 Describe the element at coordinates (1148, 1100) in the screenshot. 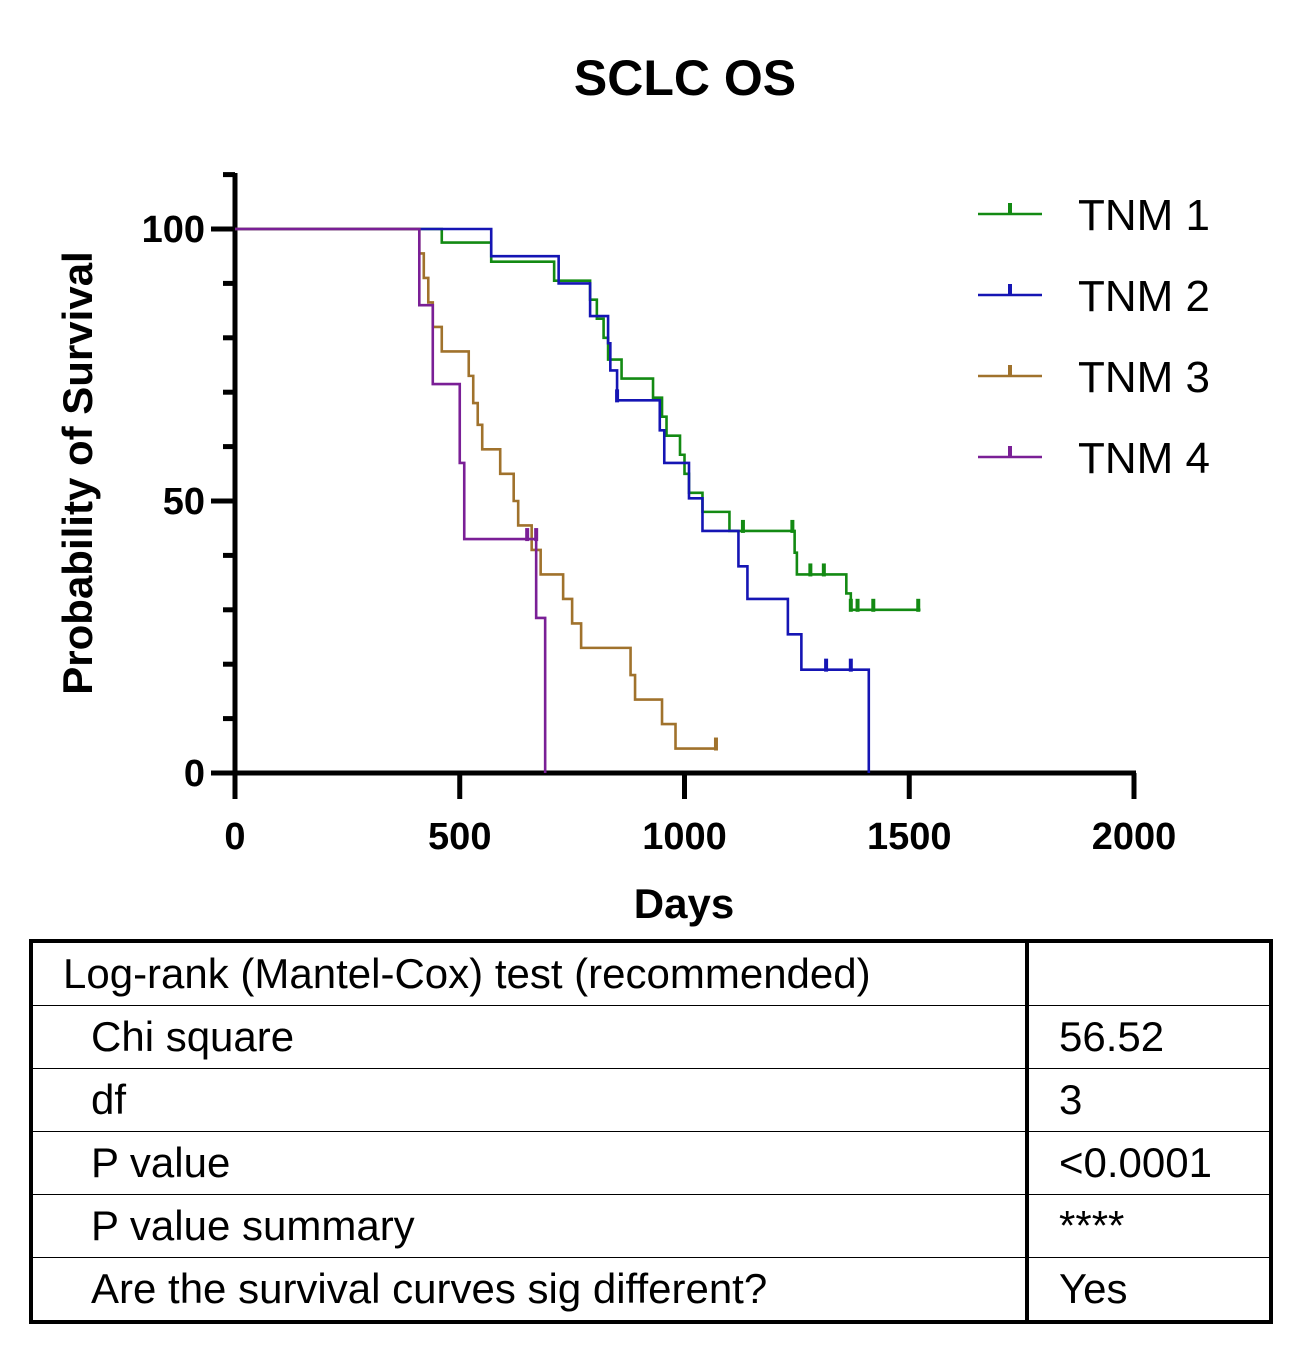

I see `table-row-value: 3` at that location.